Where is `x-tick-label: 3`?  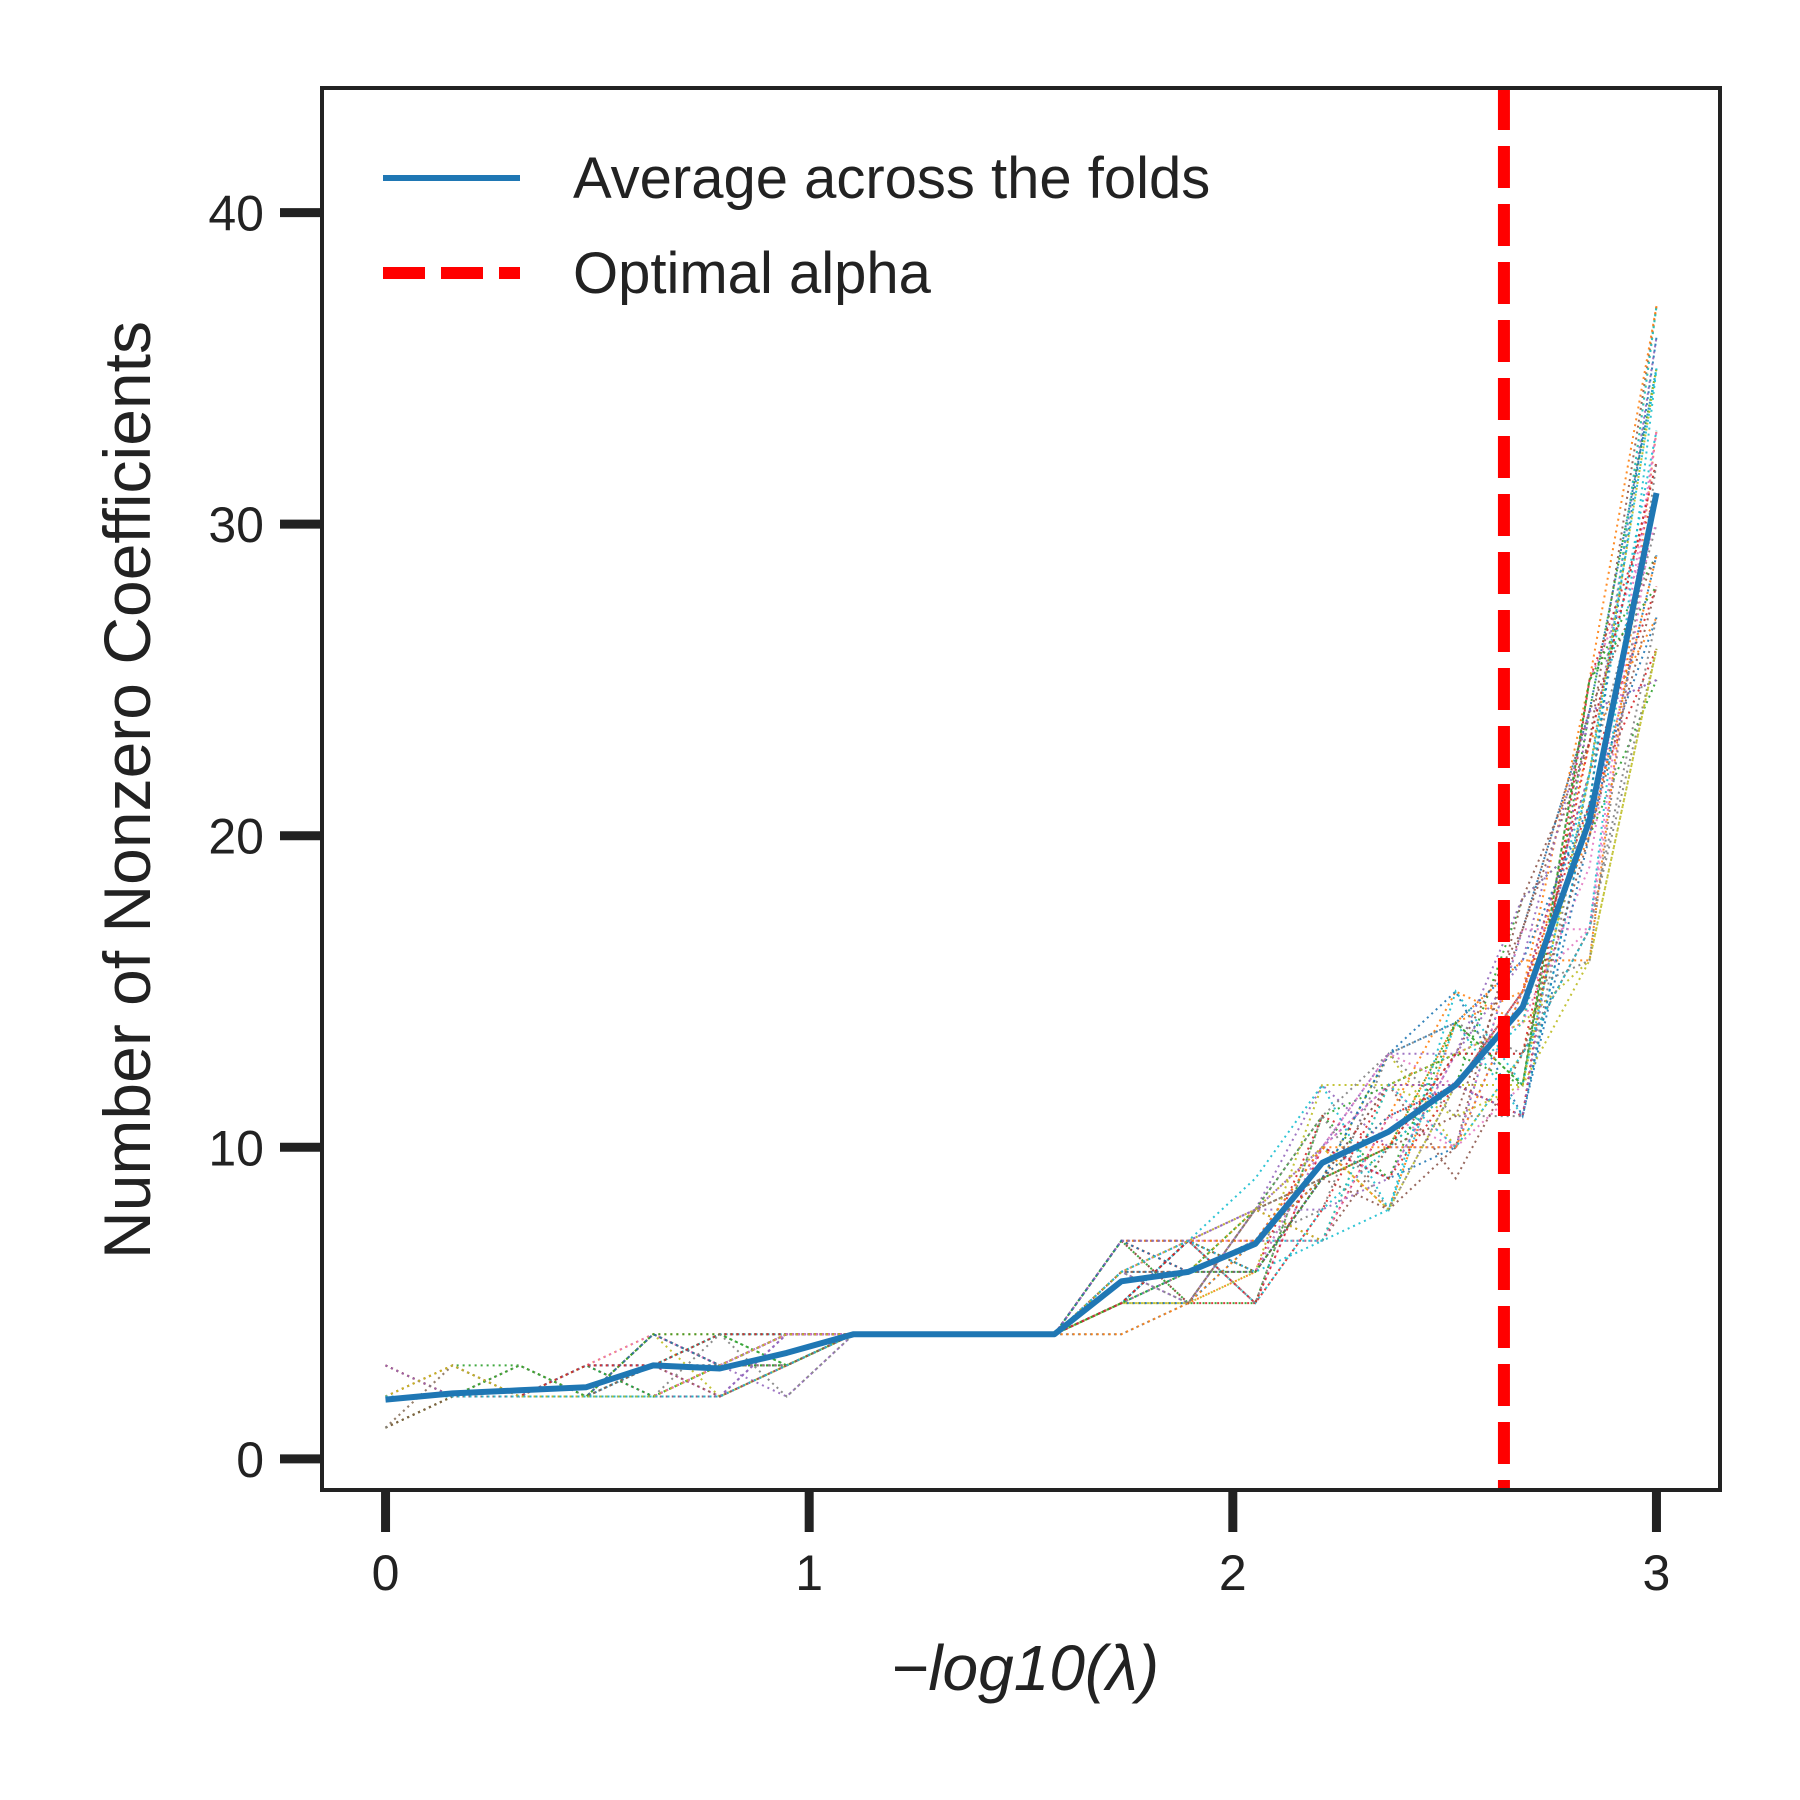 x-tick-label: 3 is located at coordinates (1657, 1573).